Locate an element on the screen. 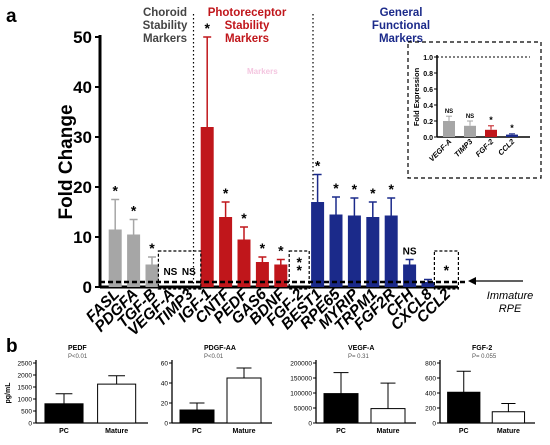 This screenshot has height=445, width=550. bar-tgf-b is located at coordinates (152, 275).